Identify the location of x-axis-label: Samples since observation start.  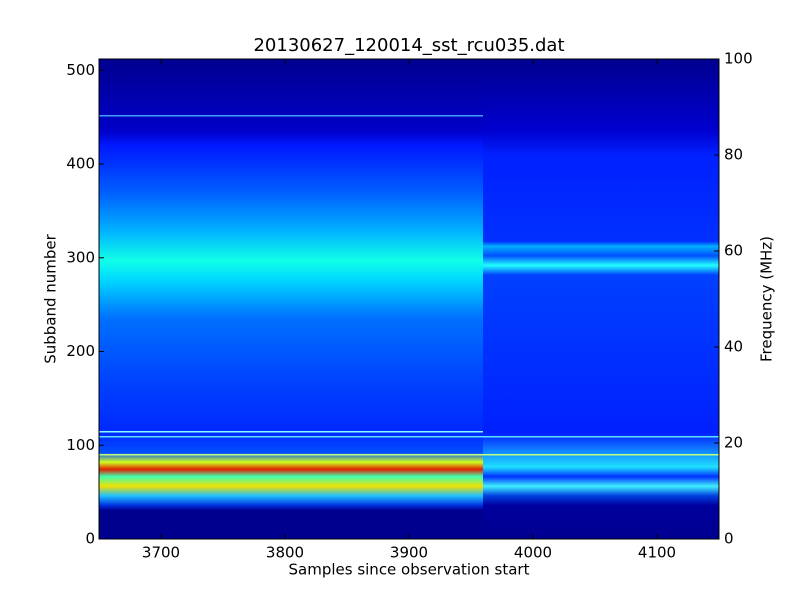
(409, 570).